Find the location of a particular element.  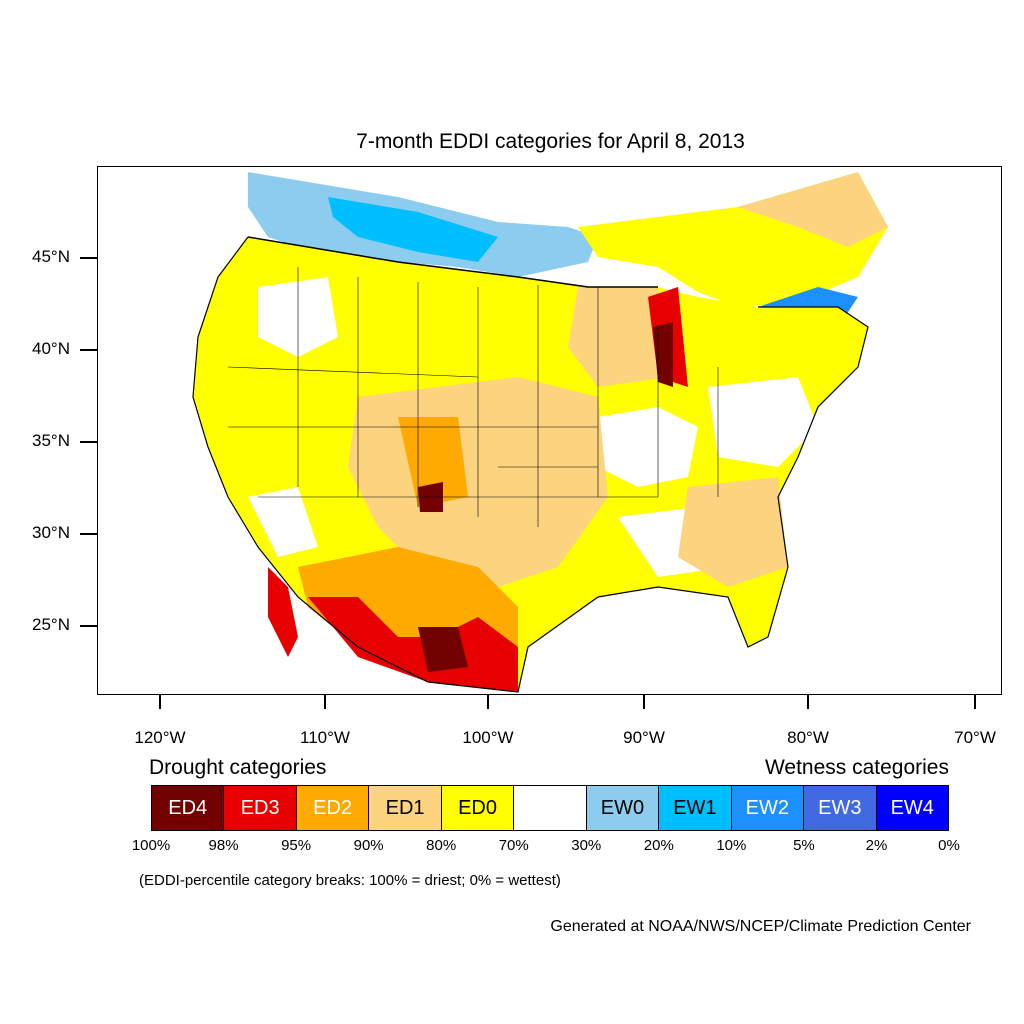

percentile-label: 30% is located at coordinates (586, 845).